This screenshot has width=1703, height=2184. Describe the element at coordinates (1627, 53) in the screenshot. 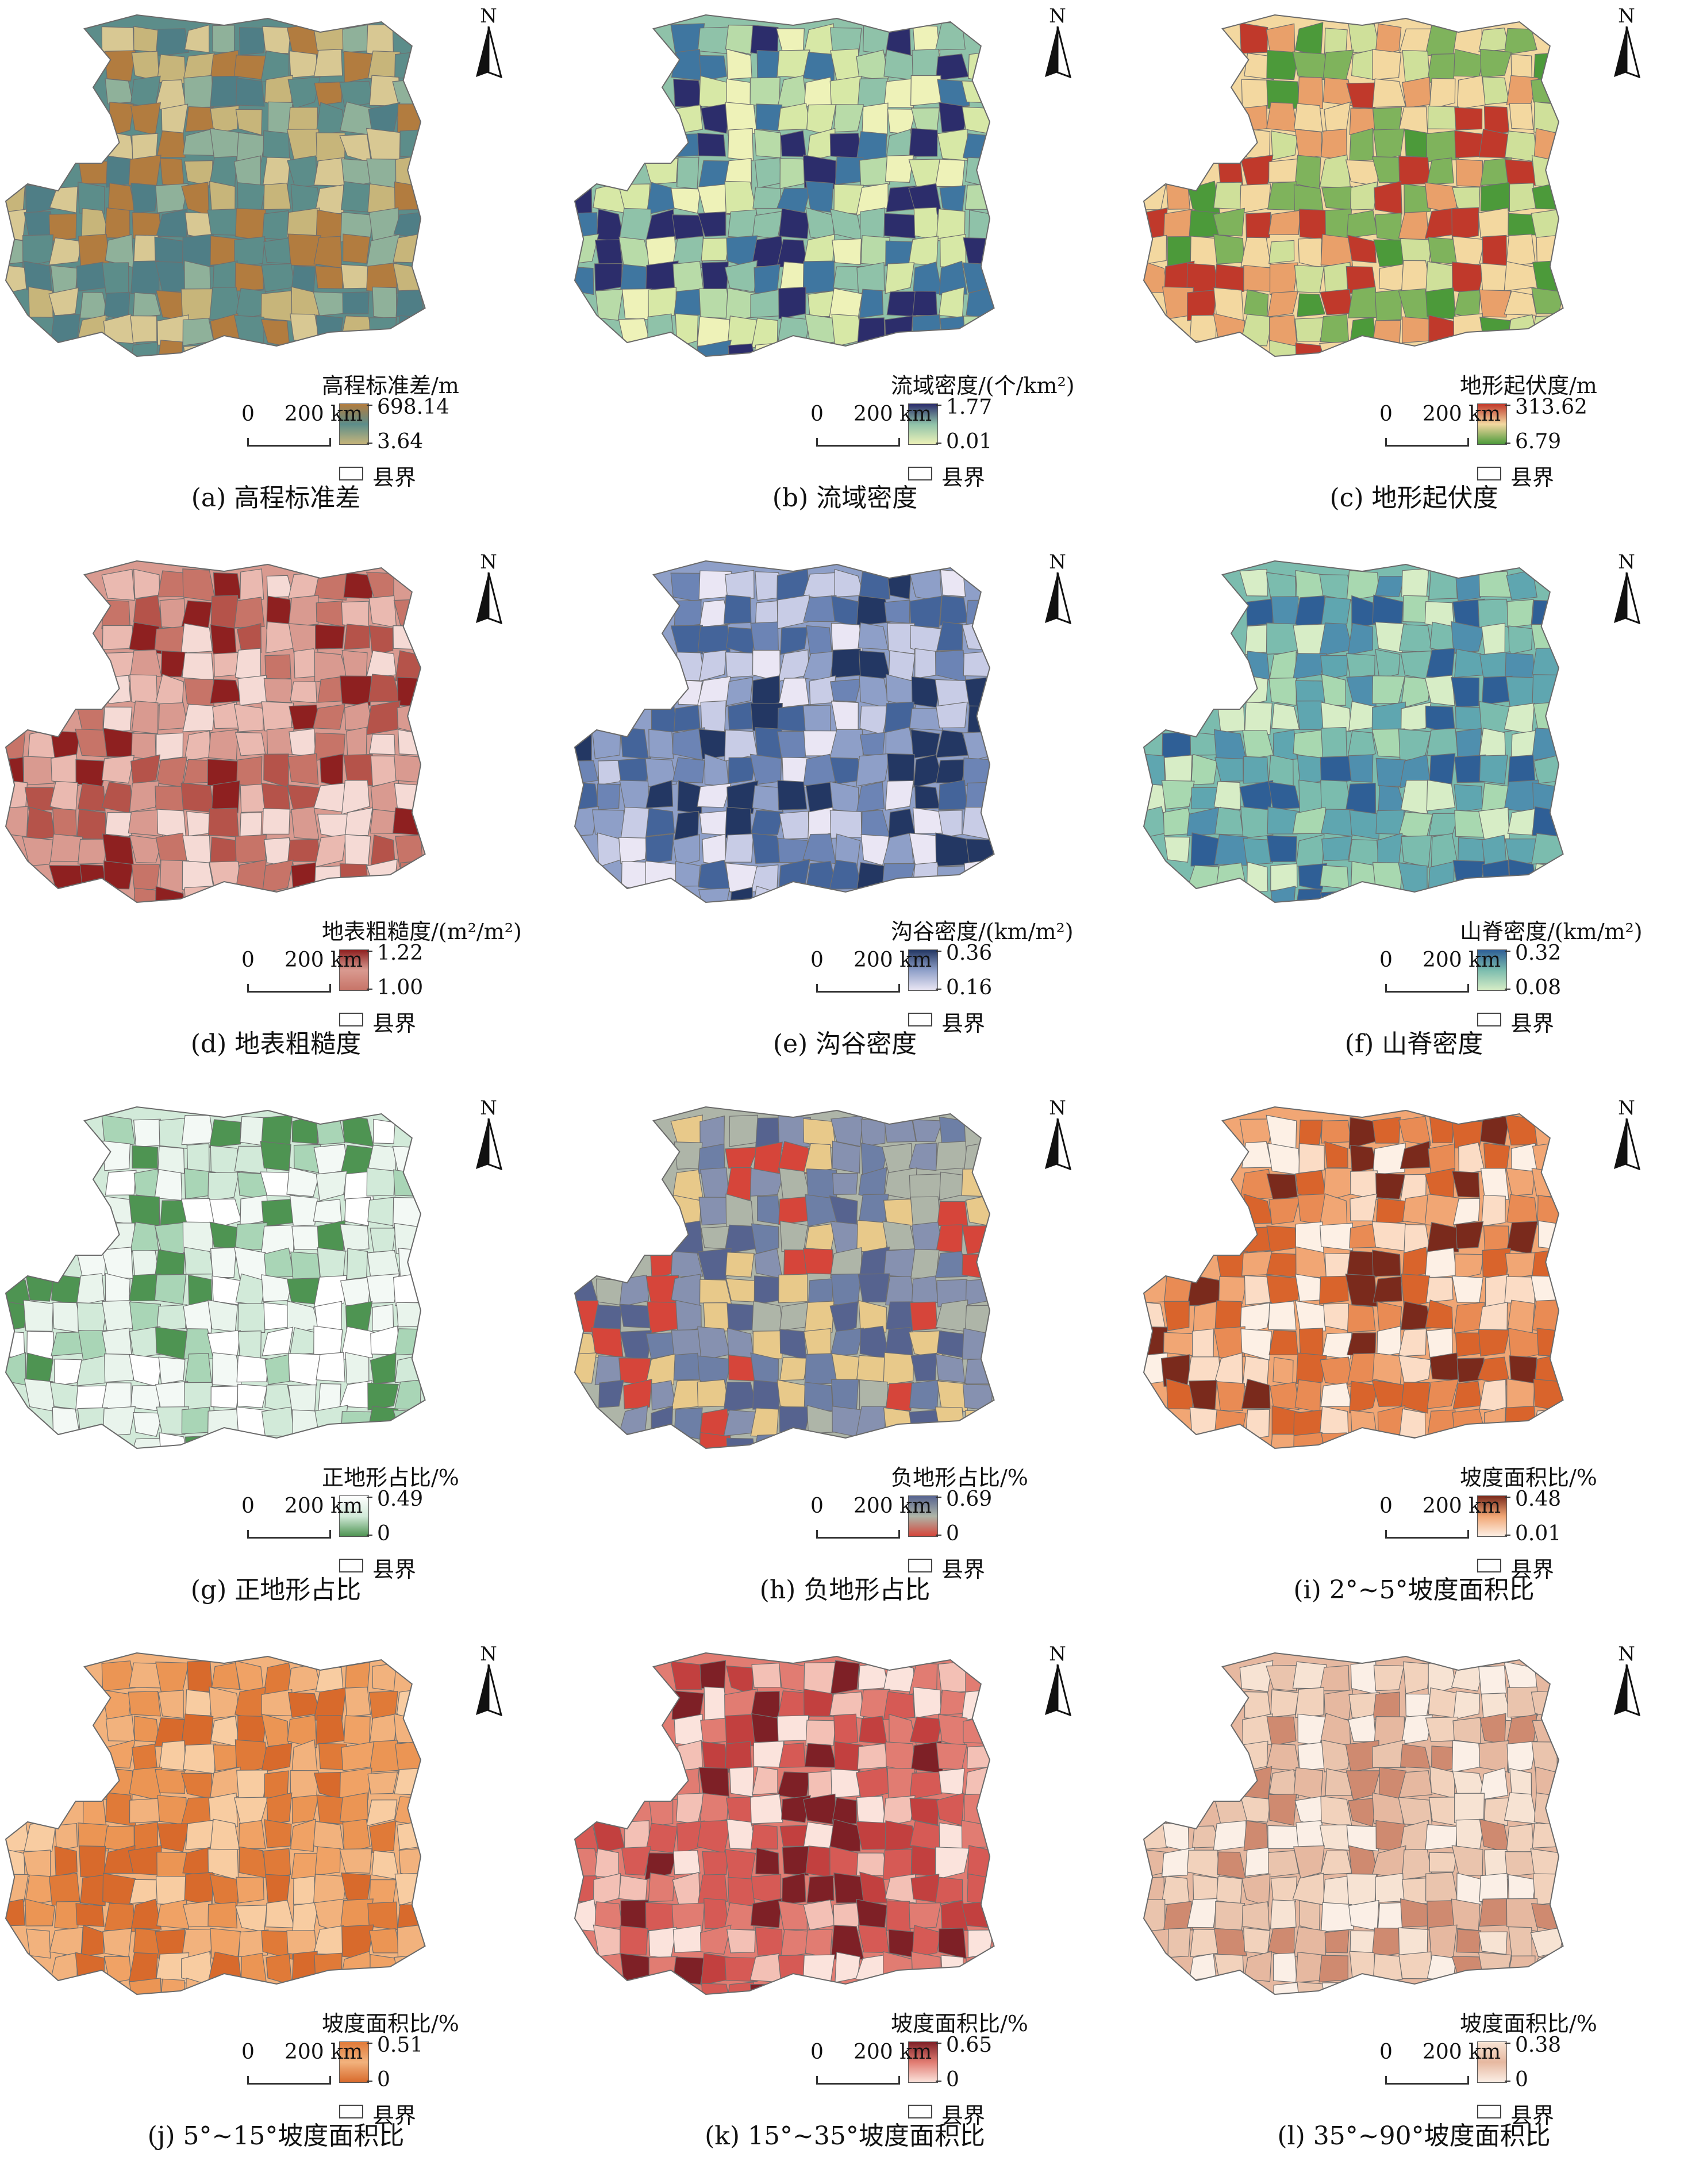

I see `north-arrow-icon` at that location.